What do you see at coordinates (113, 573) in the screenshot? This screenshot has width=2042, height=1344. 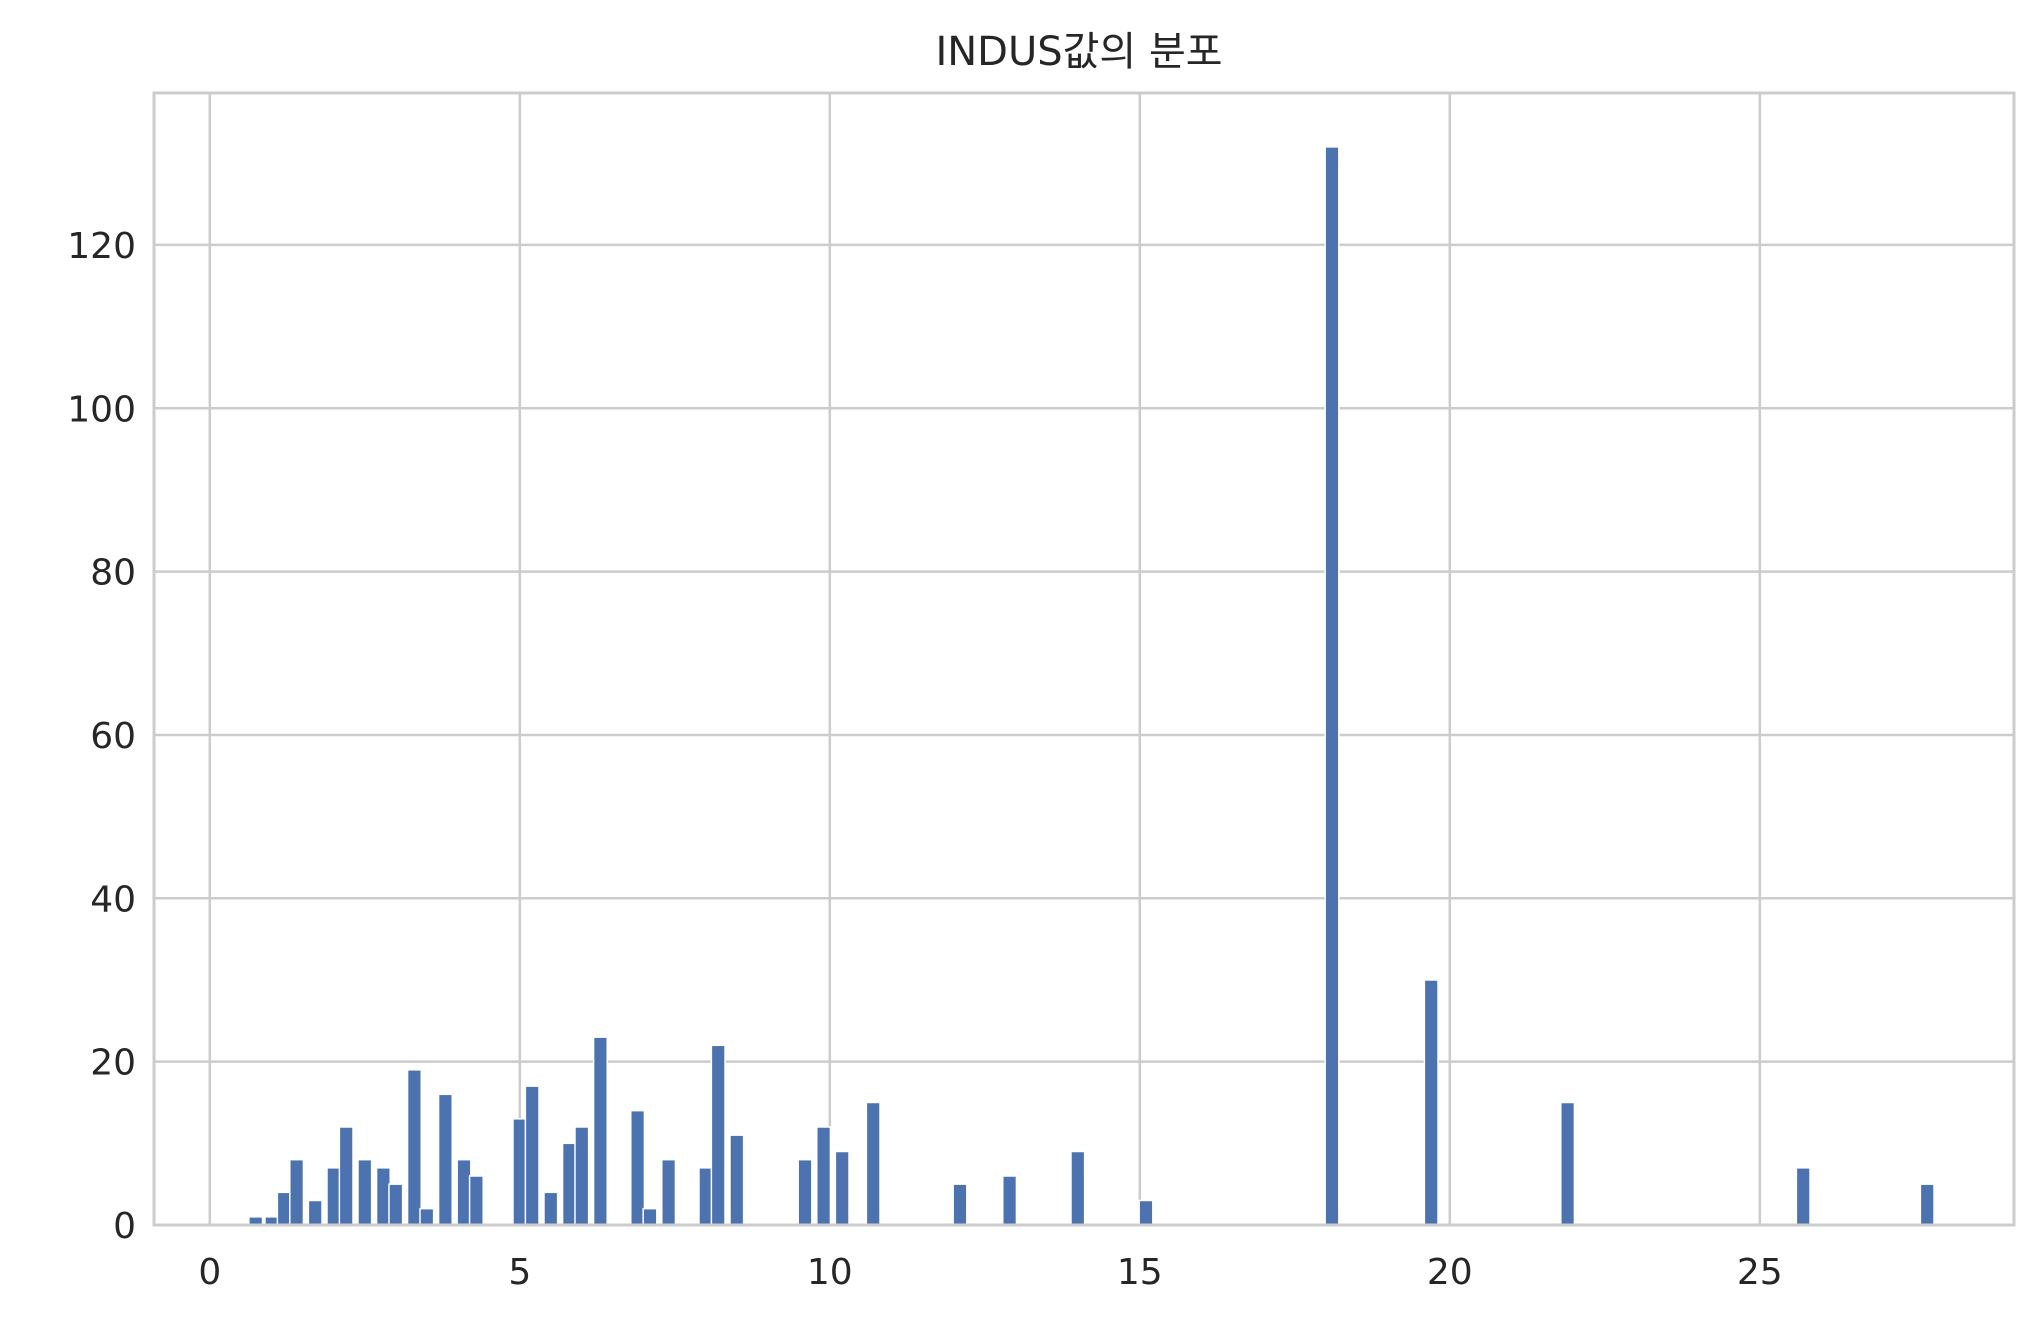 I see `y-tick-label: 80` at bounding box center [113, 573].